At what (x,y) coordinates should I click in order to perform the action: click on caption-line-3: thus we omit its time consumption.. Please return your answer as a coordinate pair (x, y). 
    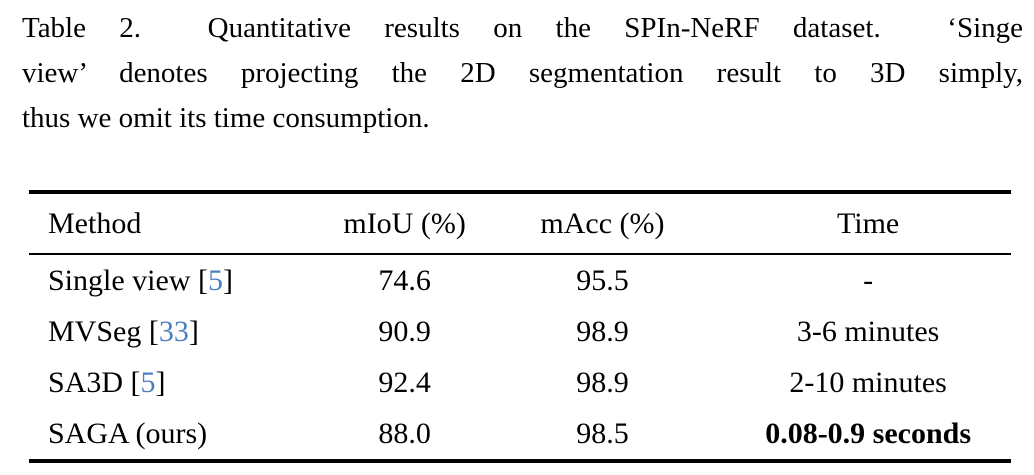
    Looking at the image, I should click on (226, 118).